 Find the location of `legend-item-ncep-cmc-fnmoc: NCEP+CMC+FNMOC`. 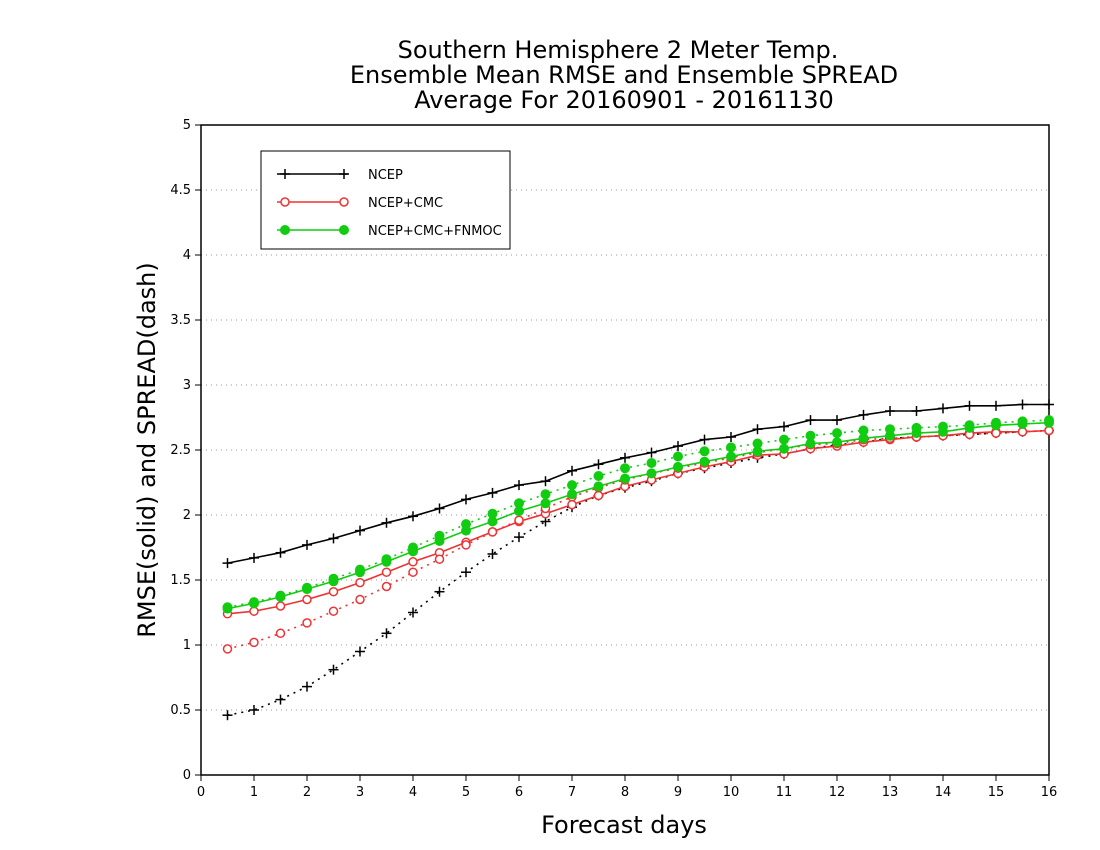

legend-item-ncep-cmc-fnmoc: NCEP+CMC+FNMOC is located at coordinates (389, 231).